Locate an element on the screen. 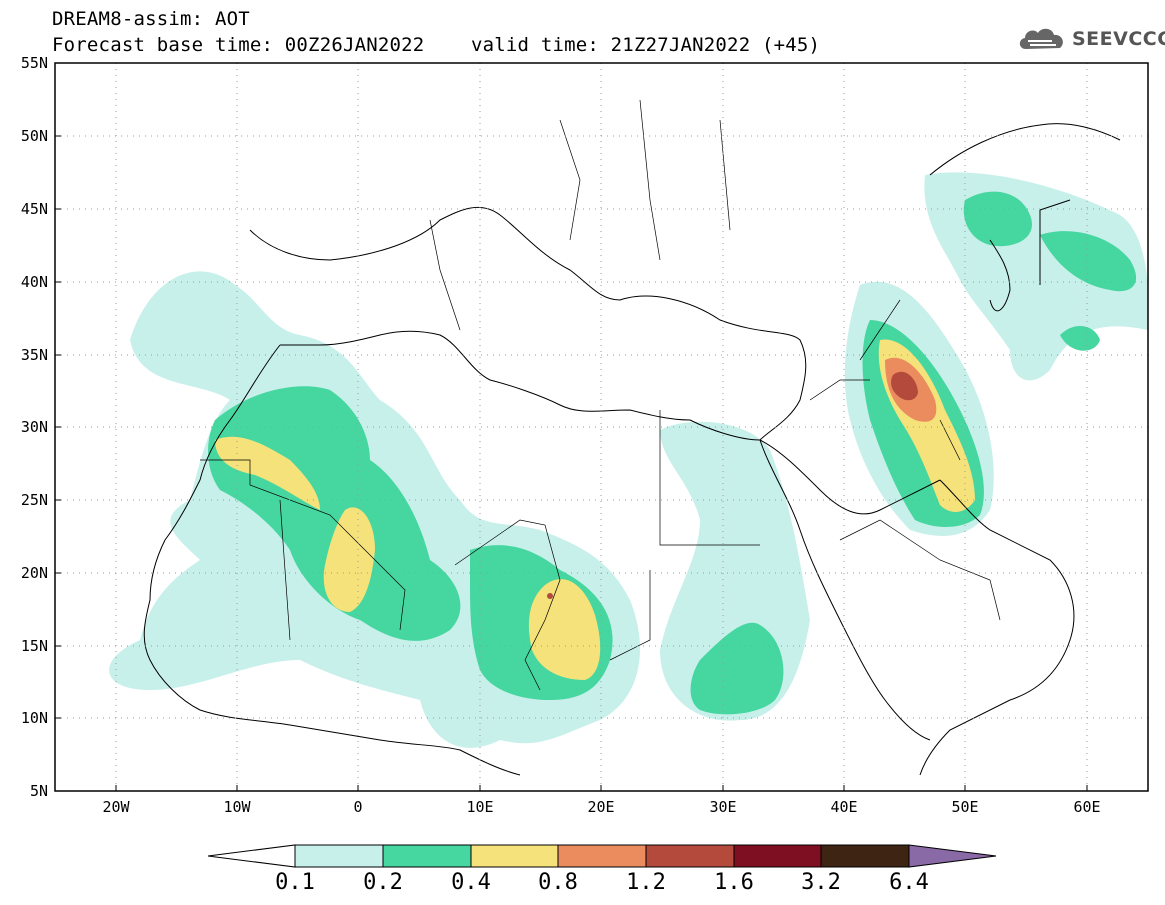 This screenshot has height=905, width=1165. lat-label: 55N is located at coordinates (34, 63).